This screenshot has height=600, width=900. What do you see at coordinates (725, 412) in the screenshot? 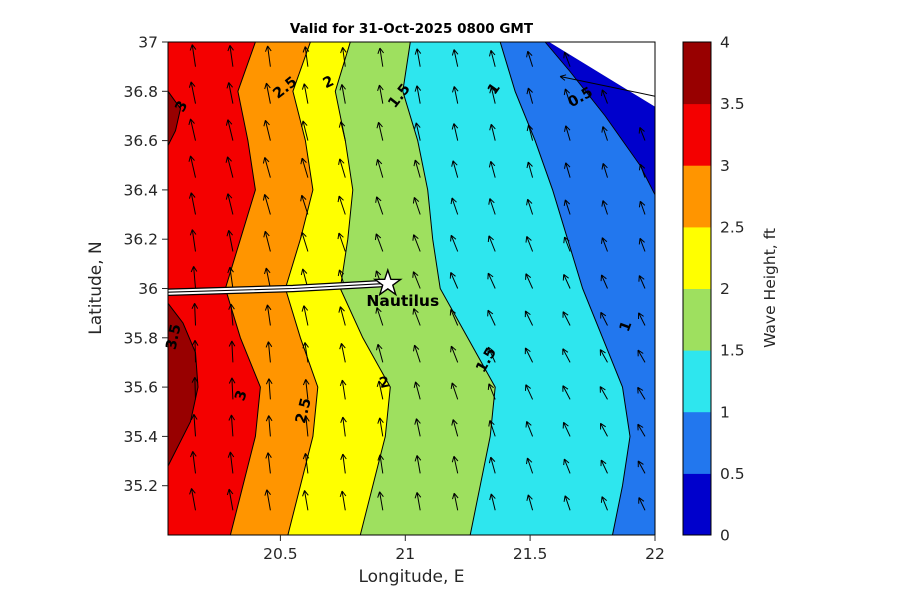
I see `colorbar-tick-label: 1` at bounding box center [725, 412].